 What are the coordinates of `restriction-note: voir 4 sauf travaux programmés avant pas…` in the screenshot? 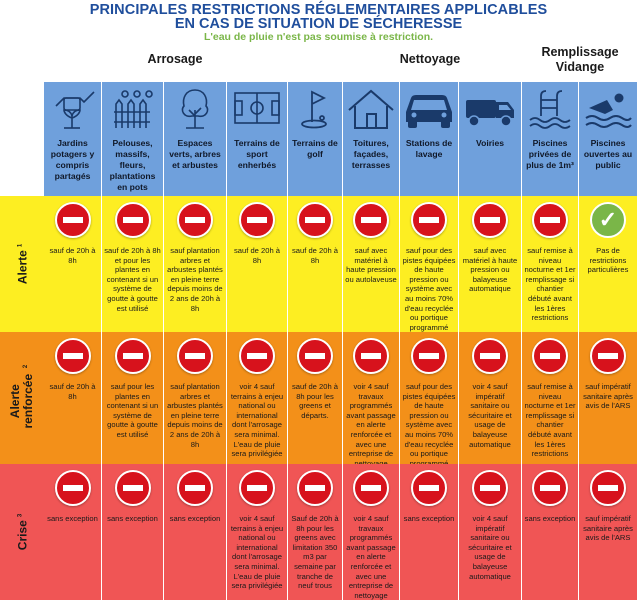 It's located at (371, 557).